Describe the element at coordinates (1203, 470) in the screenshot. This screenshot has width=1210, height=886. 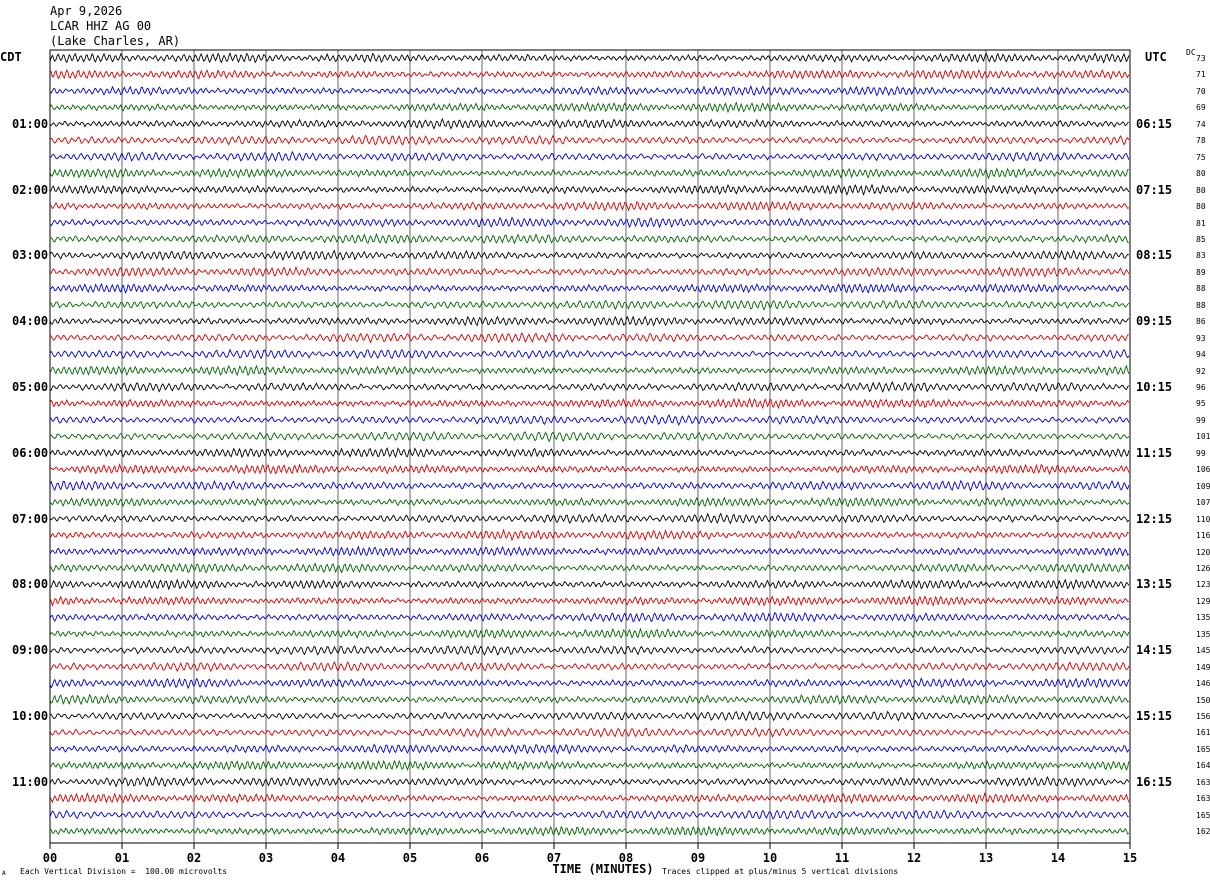
I see `dc-offset-label: 106` at that location.